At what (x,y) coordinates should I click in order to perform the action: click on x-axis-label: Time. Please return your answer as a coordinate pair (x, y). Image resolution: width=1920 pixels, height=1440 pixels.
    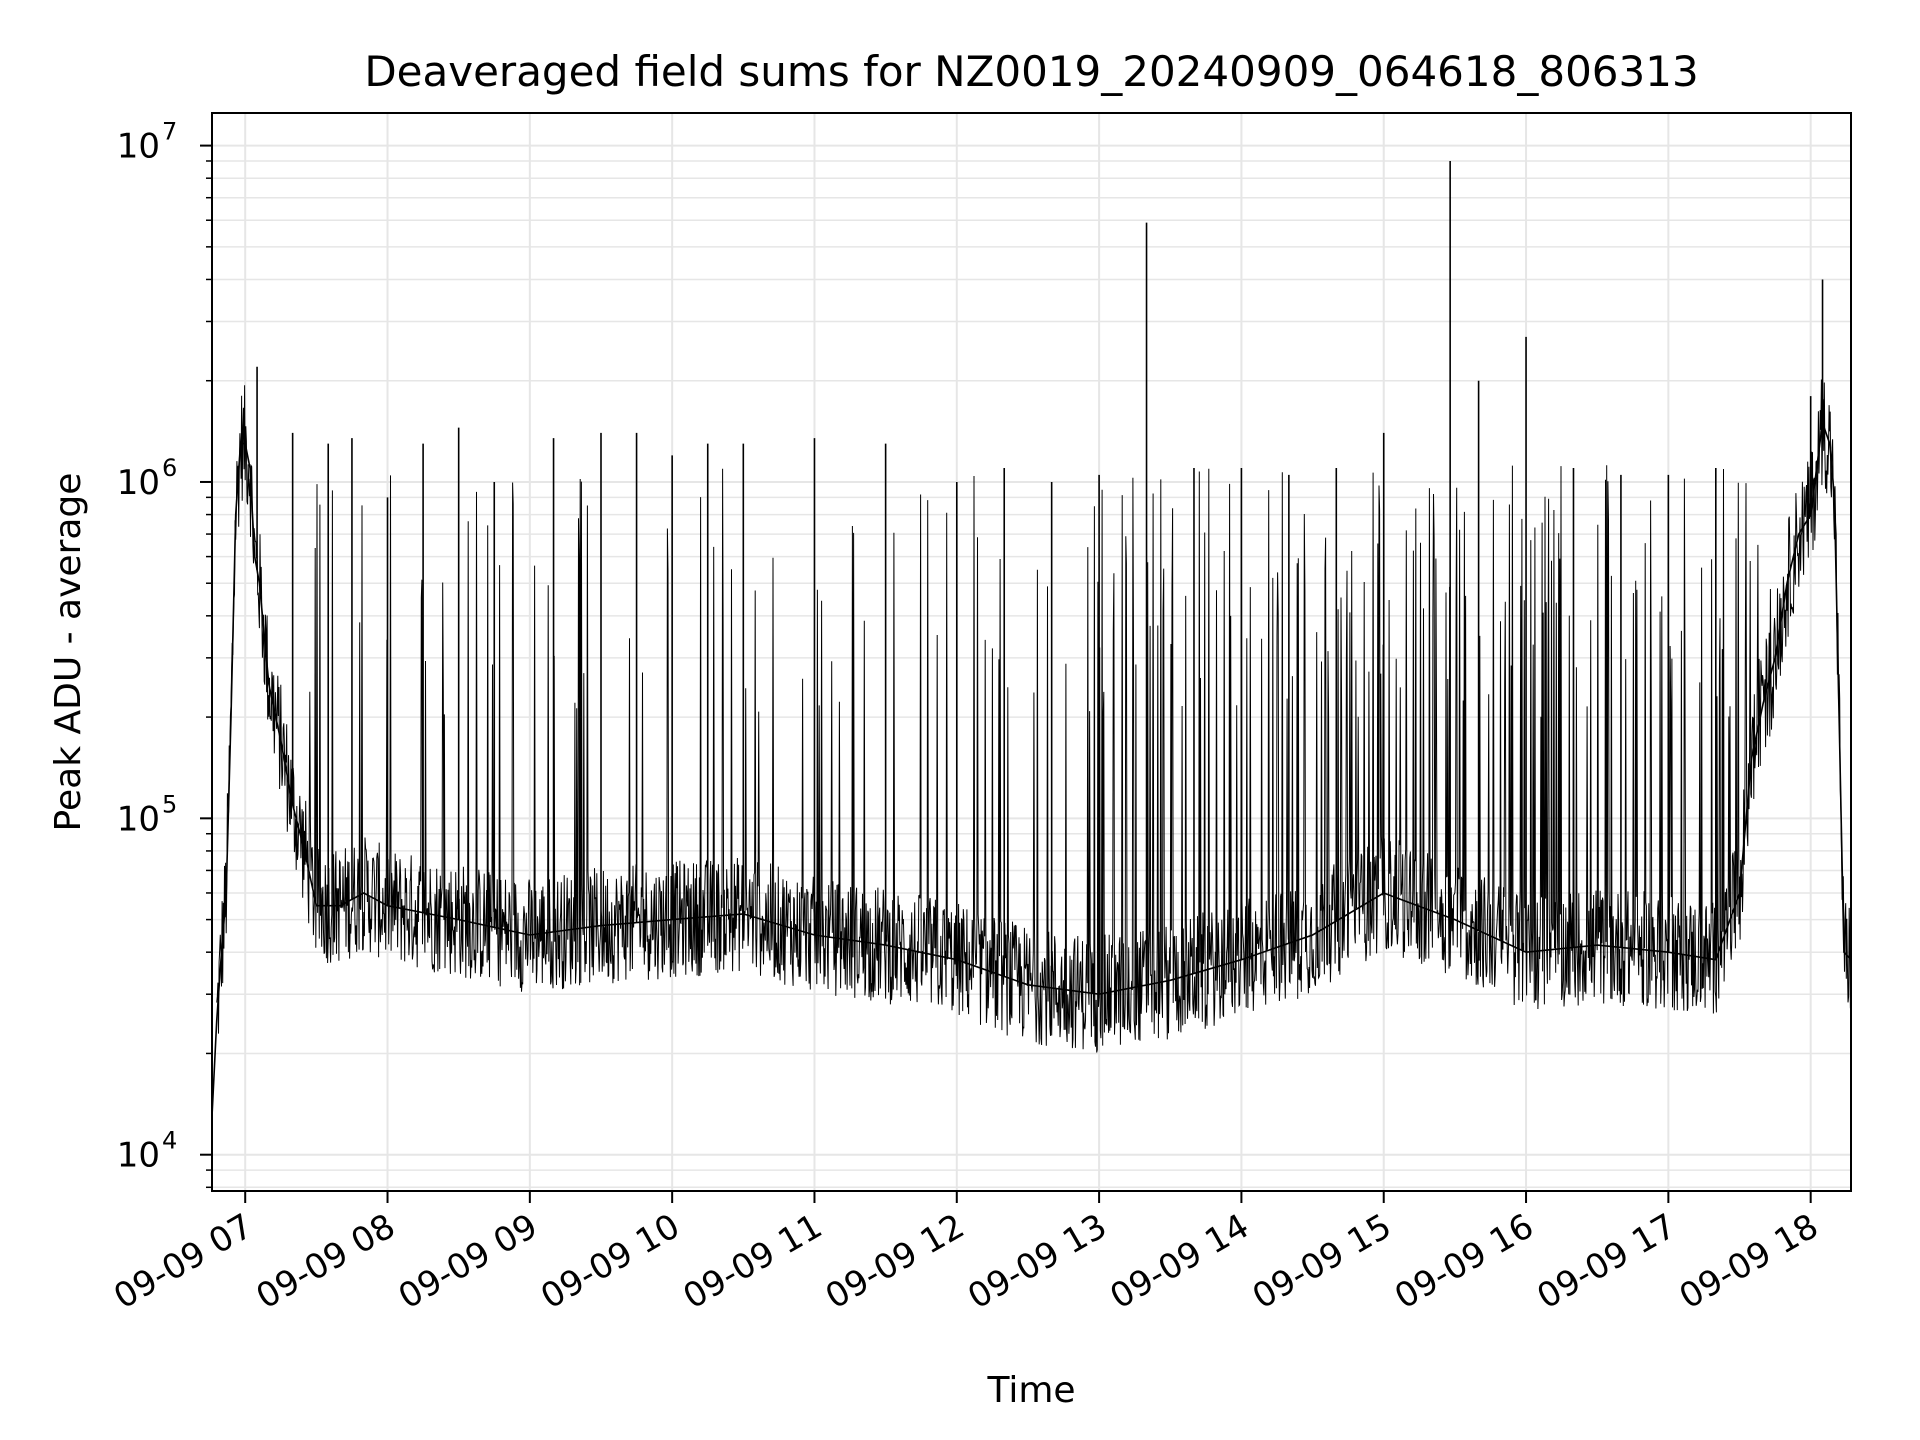
    Looking at the image, I should click on (1030, 1390).